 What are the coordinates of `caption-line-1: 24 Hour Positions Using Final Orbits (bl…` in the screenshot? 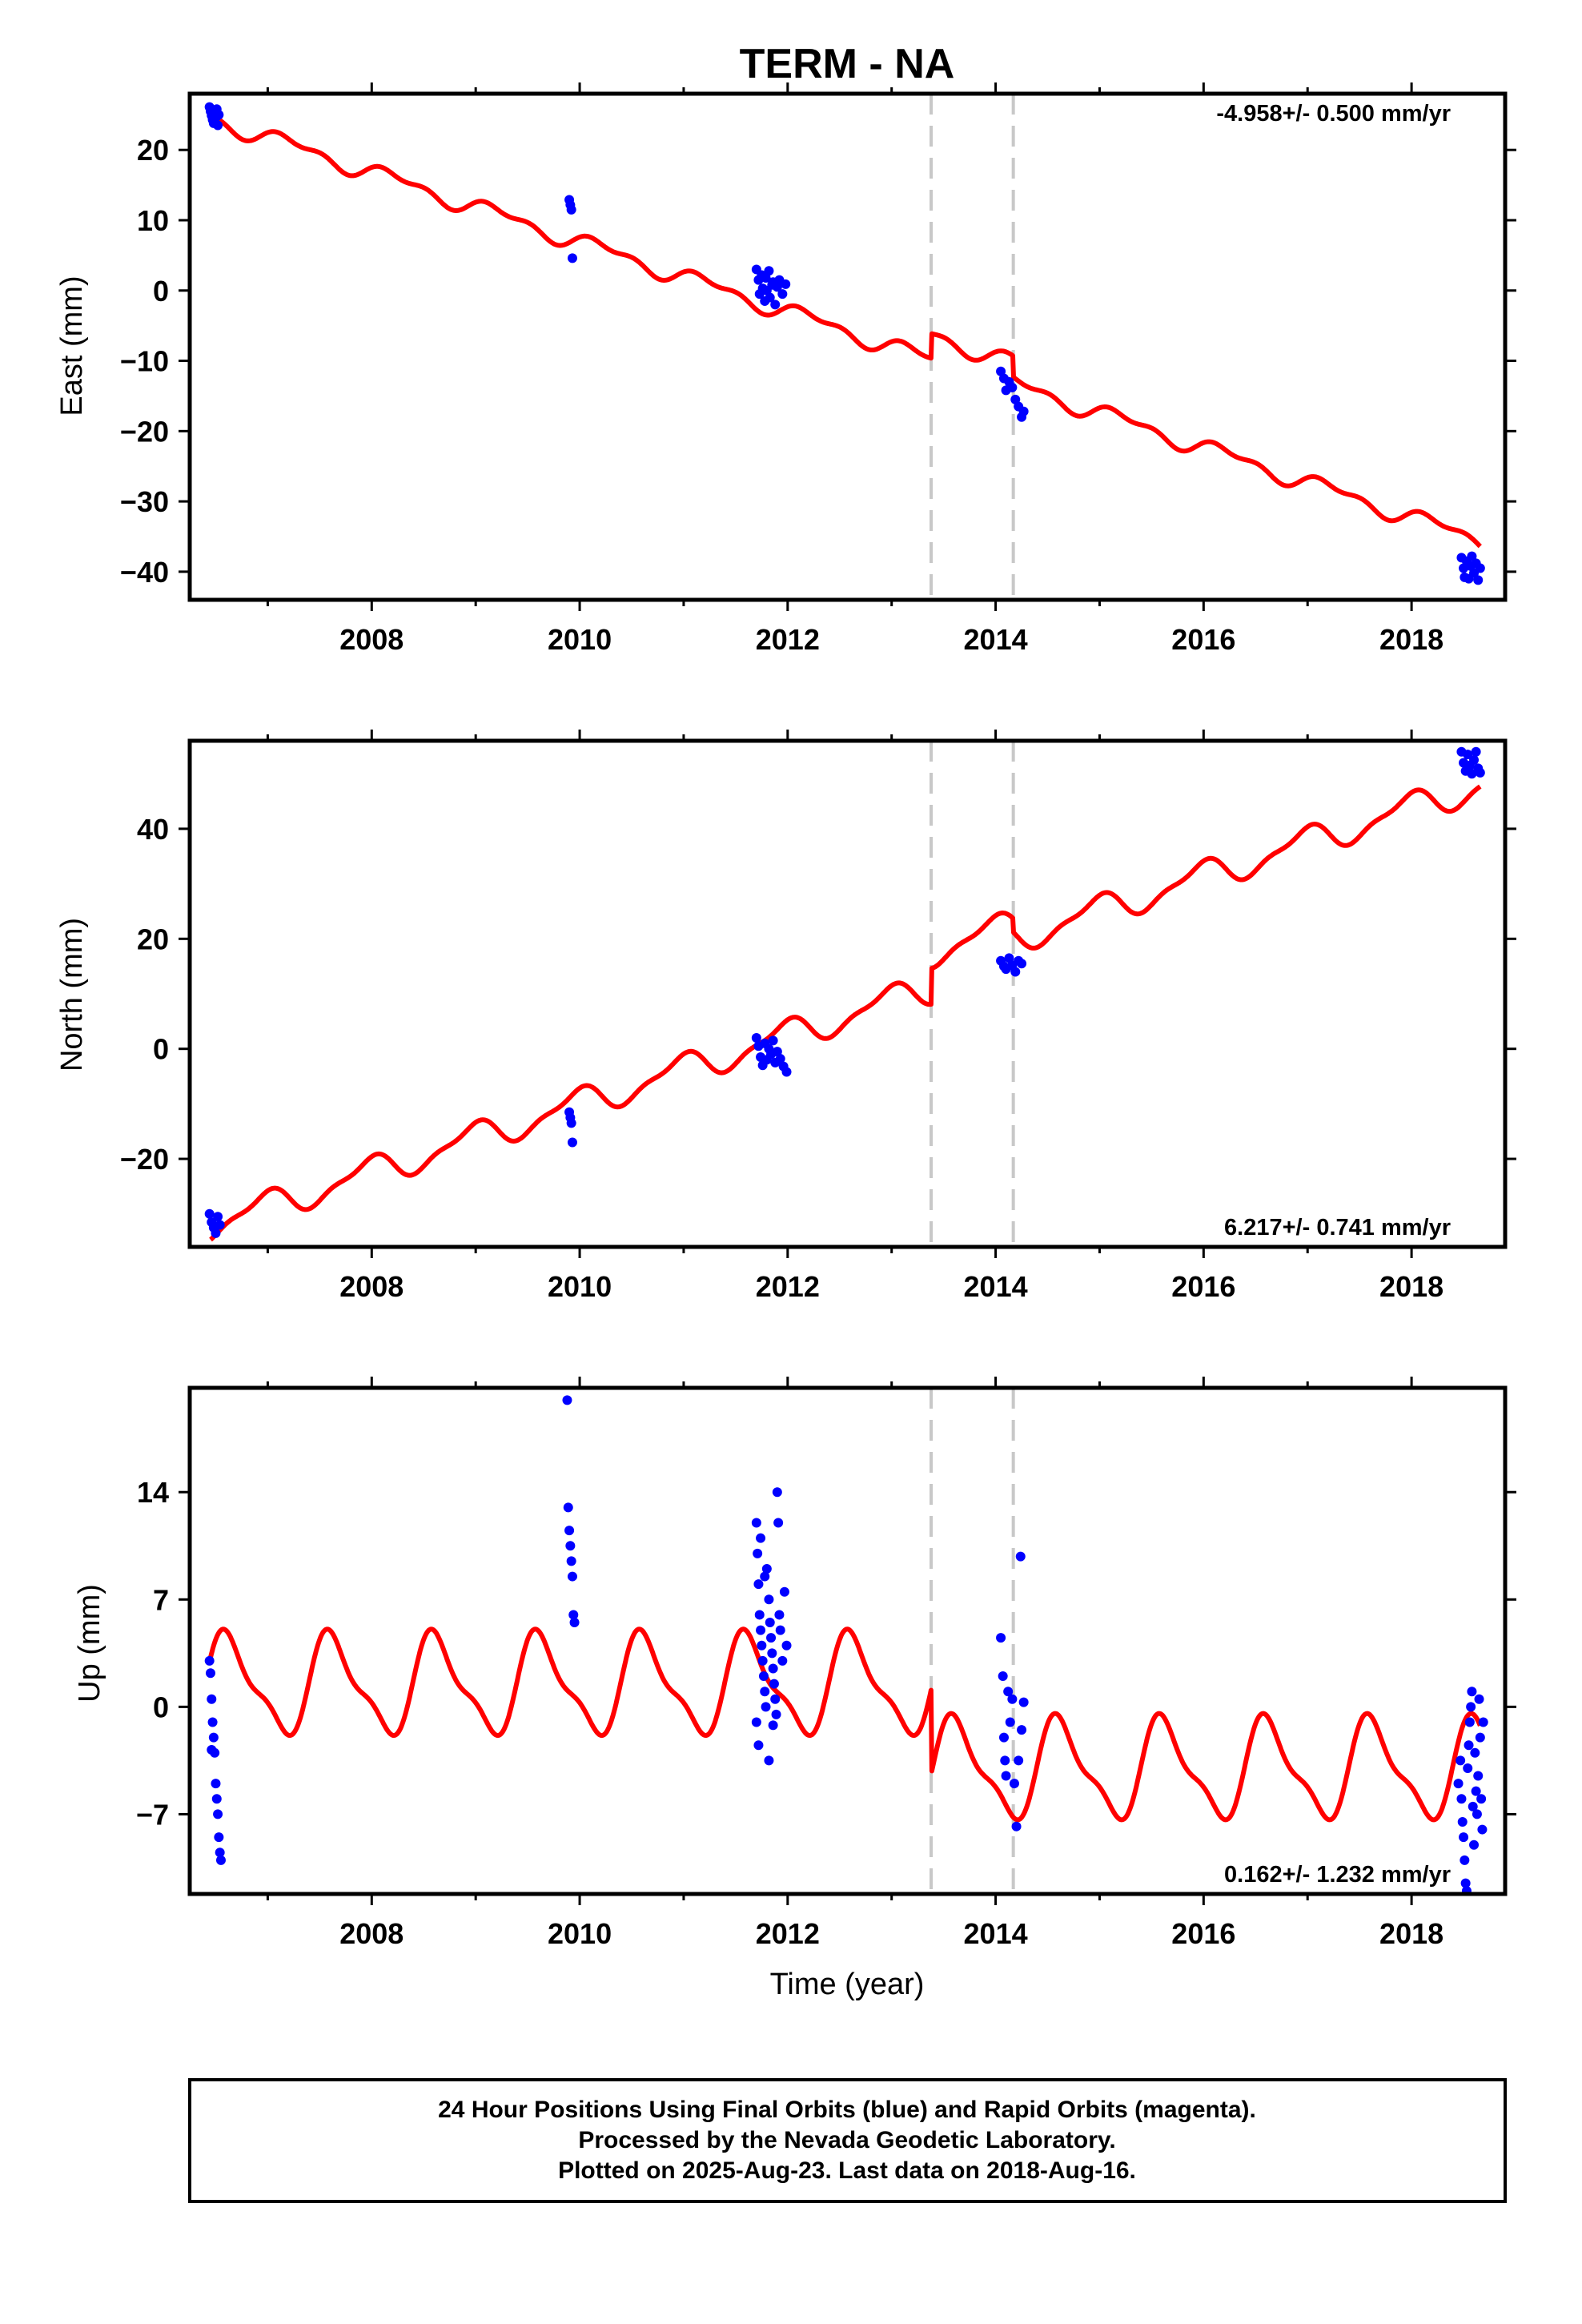 It's located at (847, 2110).